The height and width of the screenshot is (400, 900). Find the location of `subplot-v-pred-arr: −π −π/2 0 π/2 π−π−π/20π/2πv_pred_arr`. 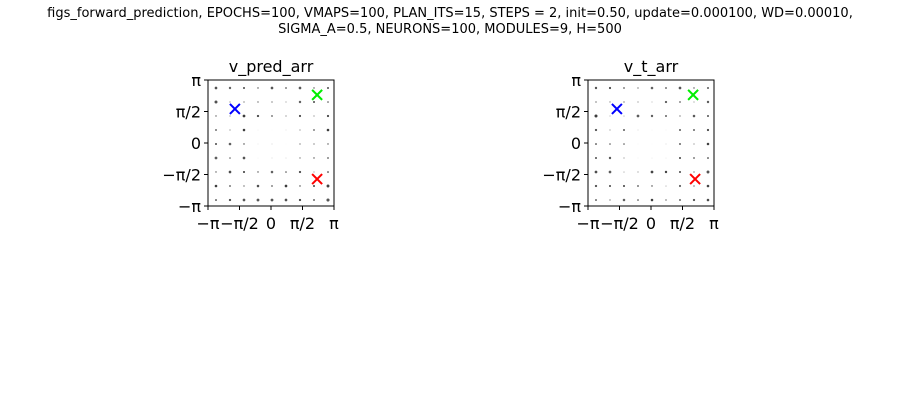

subplot-v-pred-arr: −π −π/2 0 π/2 π−π−π/20π/2πv_pred_arr is located at coordinates (250, 145).